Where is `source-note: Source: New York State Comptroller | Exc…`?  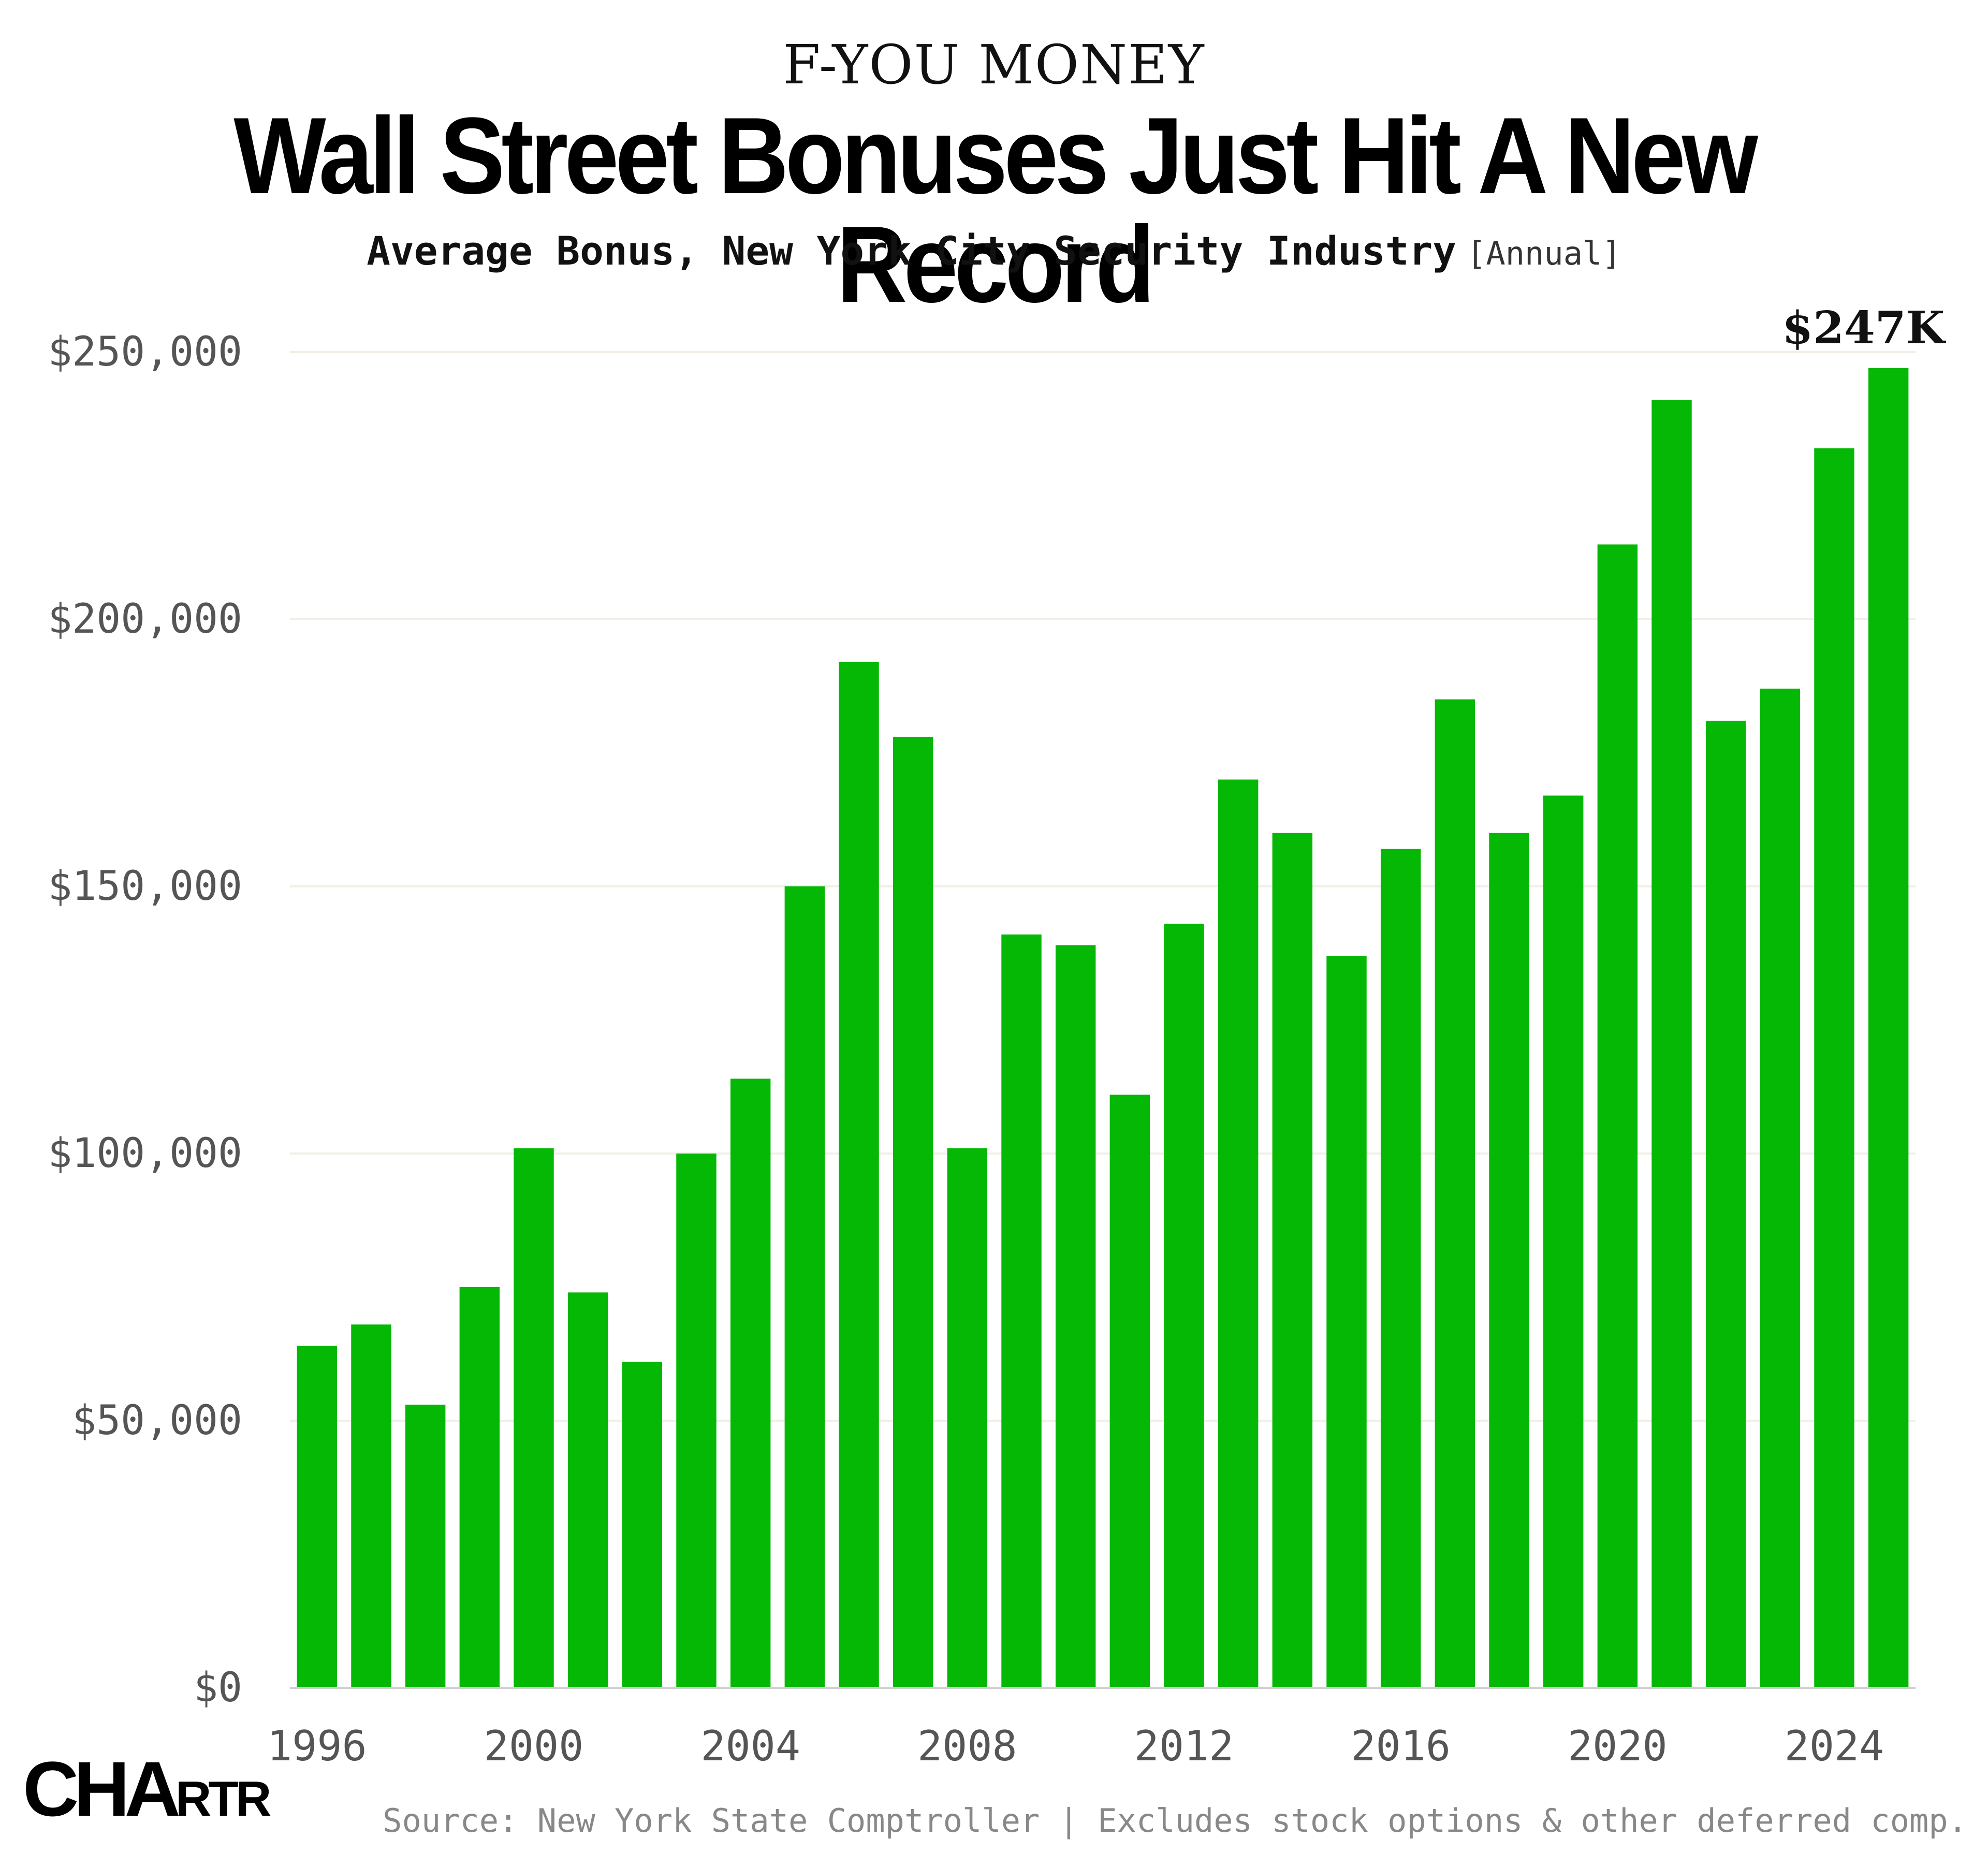 source-note: Source: New York State Comptroller | Exc… is located at coordinates (1175, 1821).